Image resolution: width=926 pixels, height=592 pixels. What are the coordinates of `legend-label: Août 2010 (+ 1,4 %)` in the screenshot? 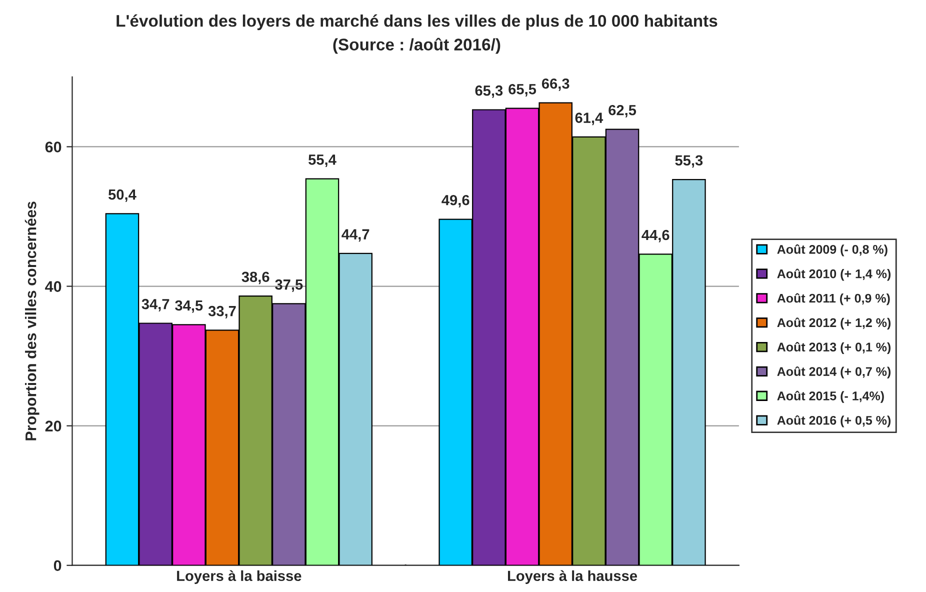 It's located at (834, 274).